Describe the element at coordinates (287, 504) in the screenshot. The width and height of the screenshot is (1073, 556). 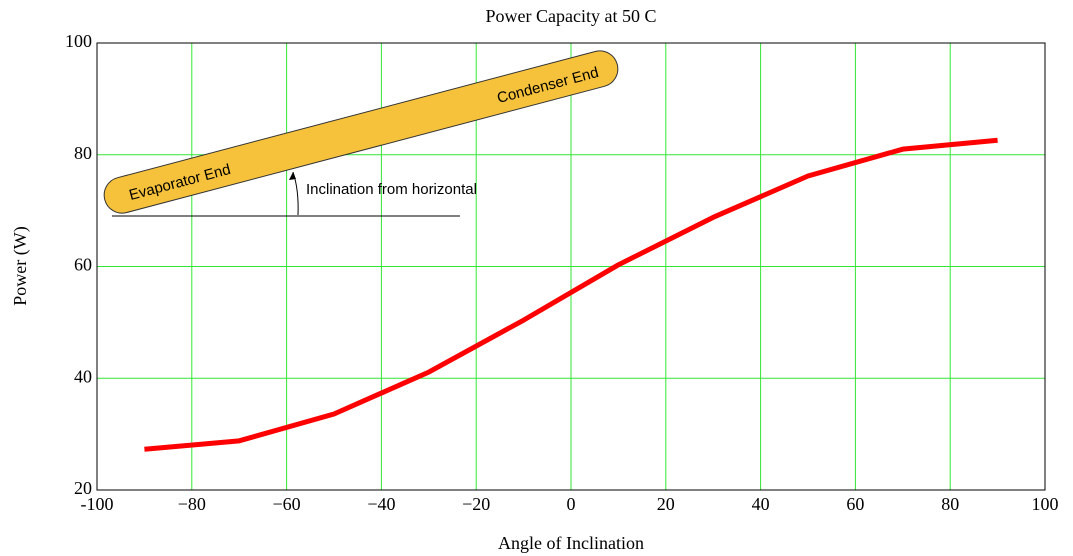
I see `x-tick-label: −60` at that location.